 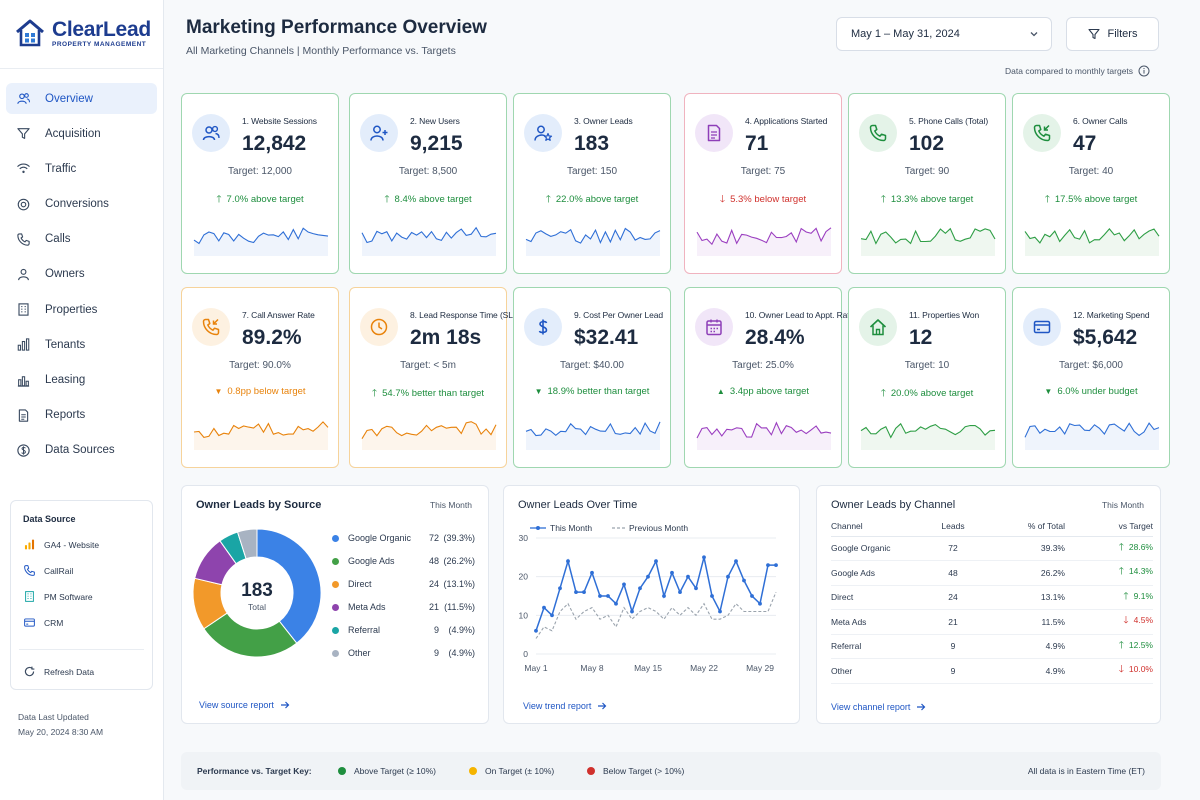 What do you see at coordinates (58, 671) in the screenshot?
I see `refresh-data-button: Refresh Data` at bounding box center [58, 671].